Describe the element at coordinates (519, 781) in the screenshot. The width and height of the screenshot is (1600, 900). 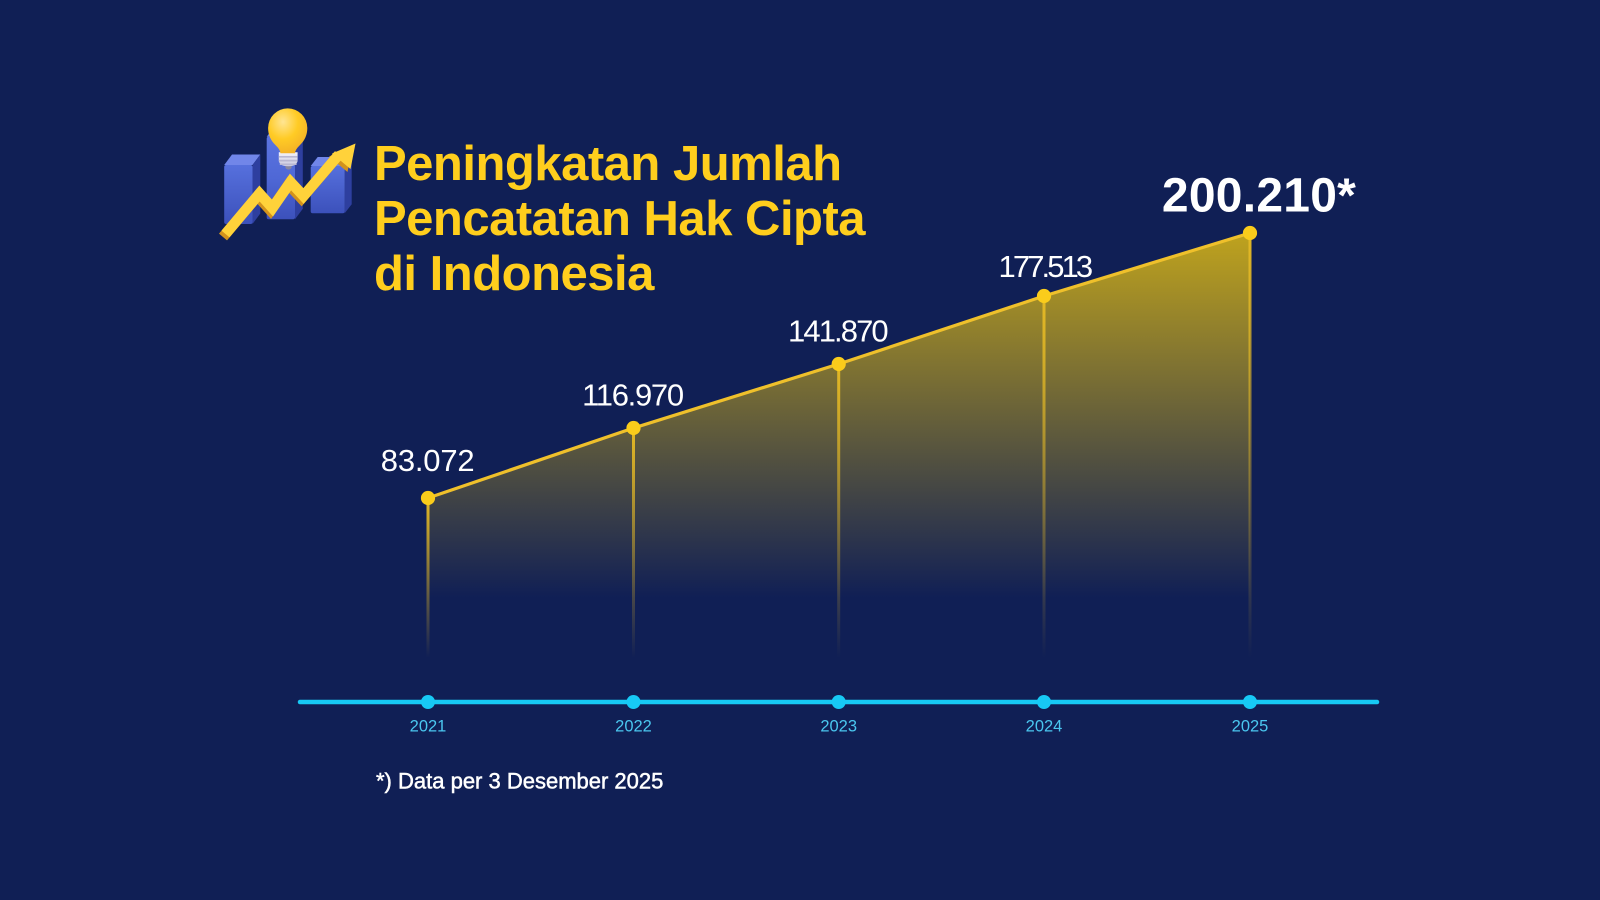
I see `svg-text: *) Data per 3 Desember 2025` at that location.